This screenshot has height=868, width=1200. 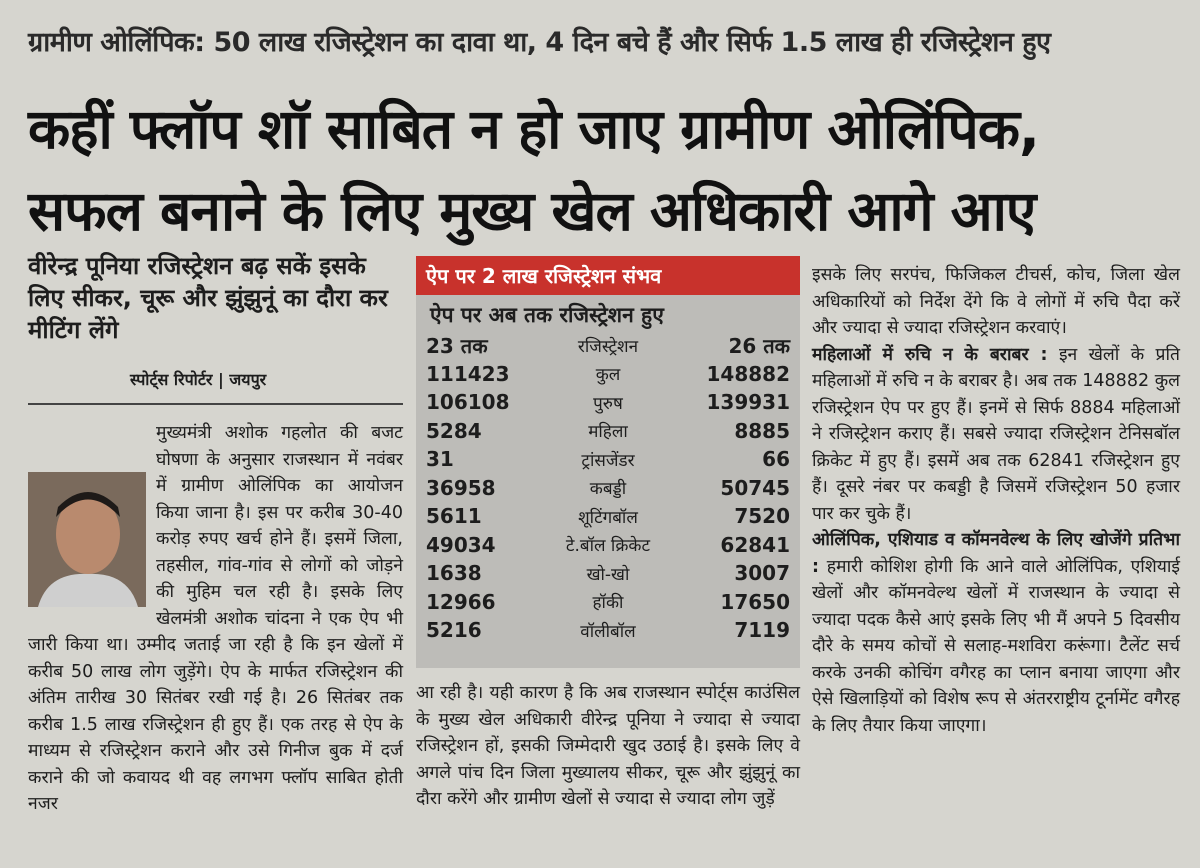 What do you see at coordinates (759, 345) in the screenshot?
I see `column-header: 26 तक` at bounding box center [759, 345].